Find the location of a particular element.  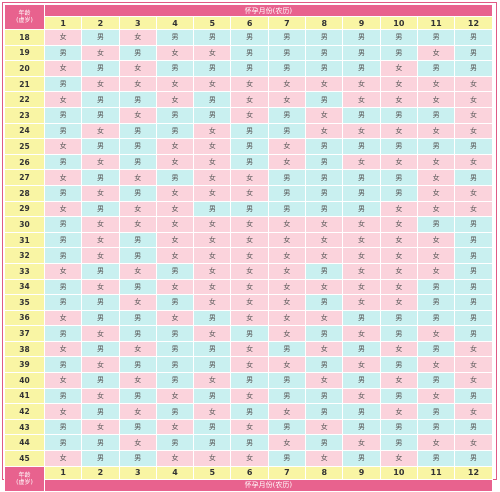

age-row-31: 31 男女男女女女女女女女女男 is located at coordinates (248, 240).